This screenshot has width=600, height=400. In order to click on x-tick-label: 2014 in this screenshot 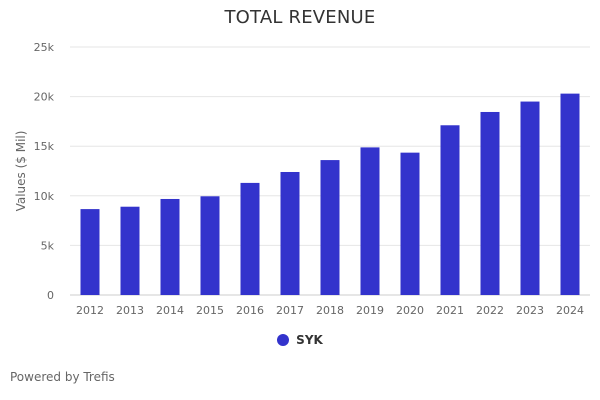, I will do `click(170, 310)`.